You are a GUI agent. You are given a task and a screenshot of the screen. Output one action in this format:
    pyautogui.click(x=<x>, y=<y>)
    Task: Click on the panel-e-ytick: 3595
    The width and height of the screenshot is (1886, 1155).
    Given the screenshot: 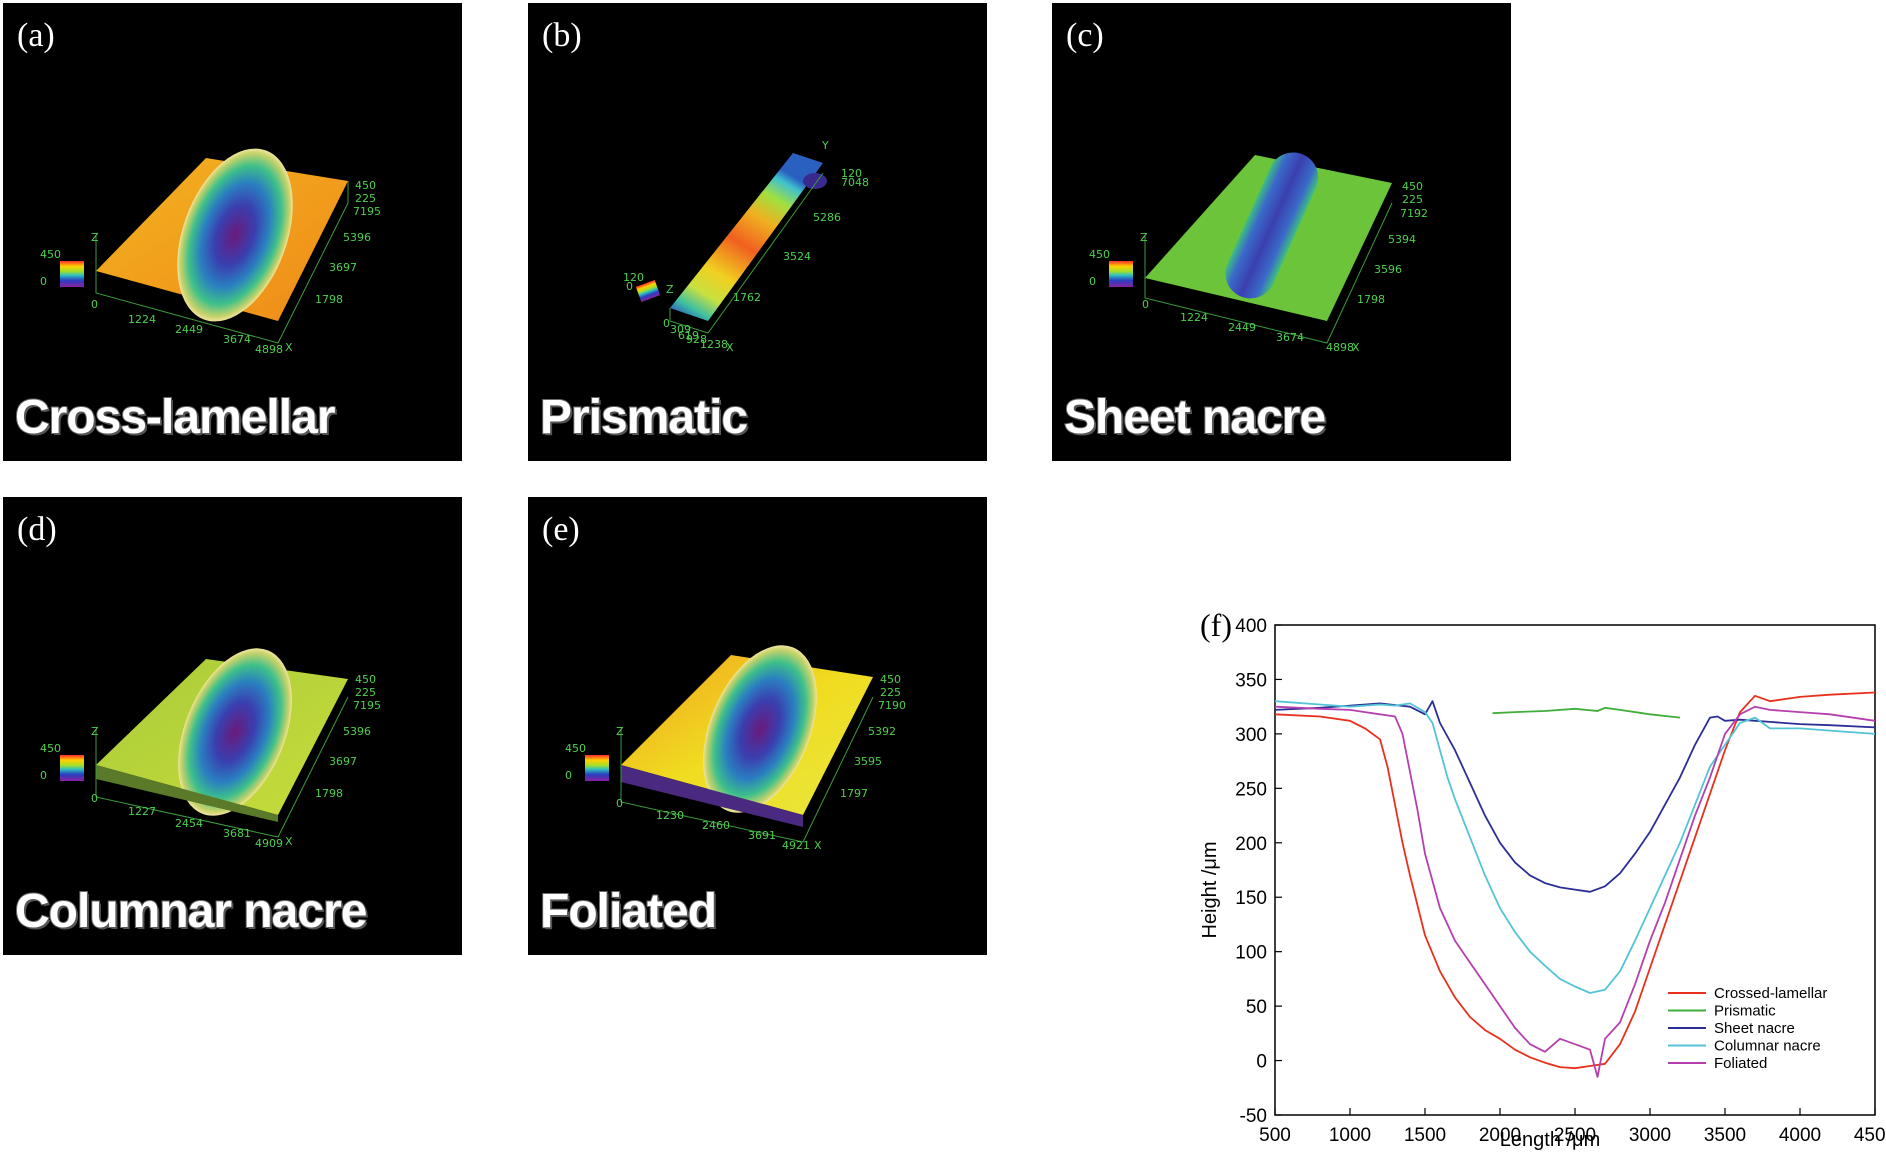 What is the action you would take?
    pyautogui.click(x=868, y=761)
    